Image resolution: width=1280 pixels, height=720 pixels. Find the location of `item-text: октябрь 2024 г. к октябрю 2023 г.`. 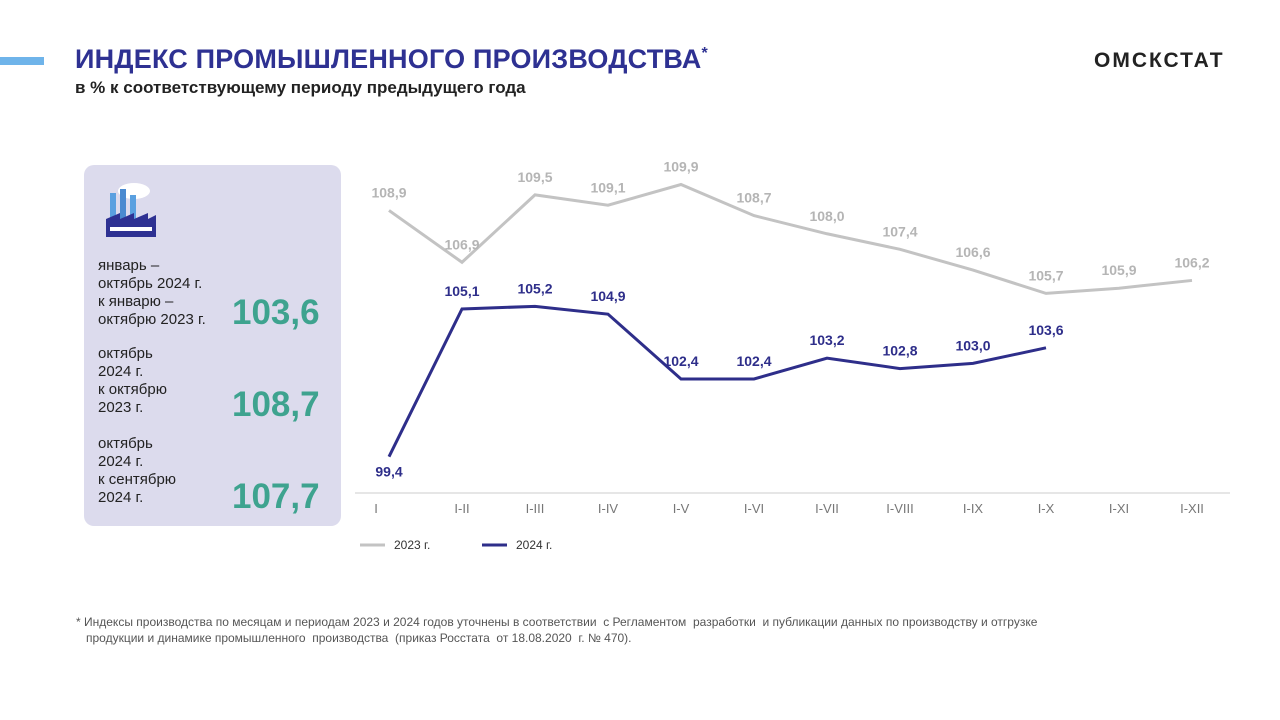

item-text: октябрь 2024 г. к октябрю 2023 г. is located at coordinates (132, 381).